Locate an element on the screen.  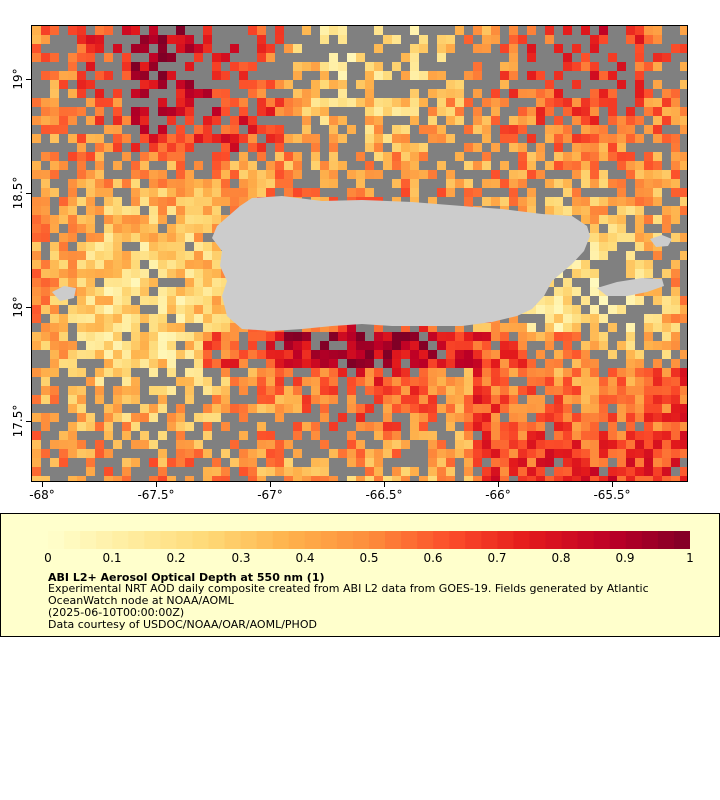
legend-date: (2025-06-10T00:00:00Z) is located at coordinates (116, 612).